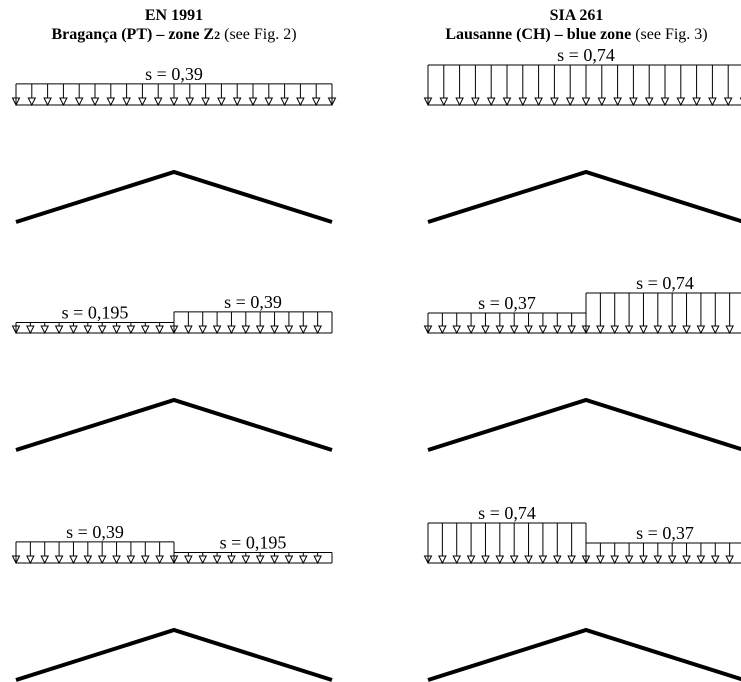  I want to click on location-line-right: Lausanne (CH) – blue zone (see Fig. 3), so click(576, 34).